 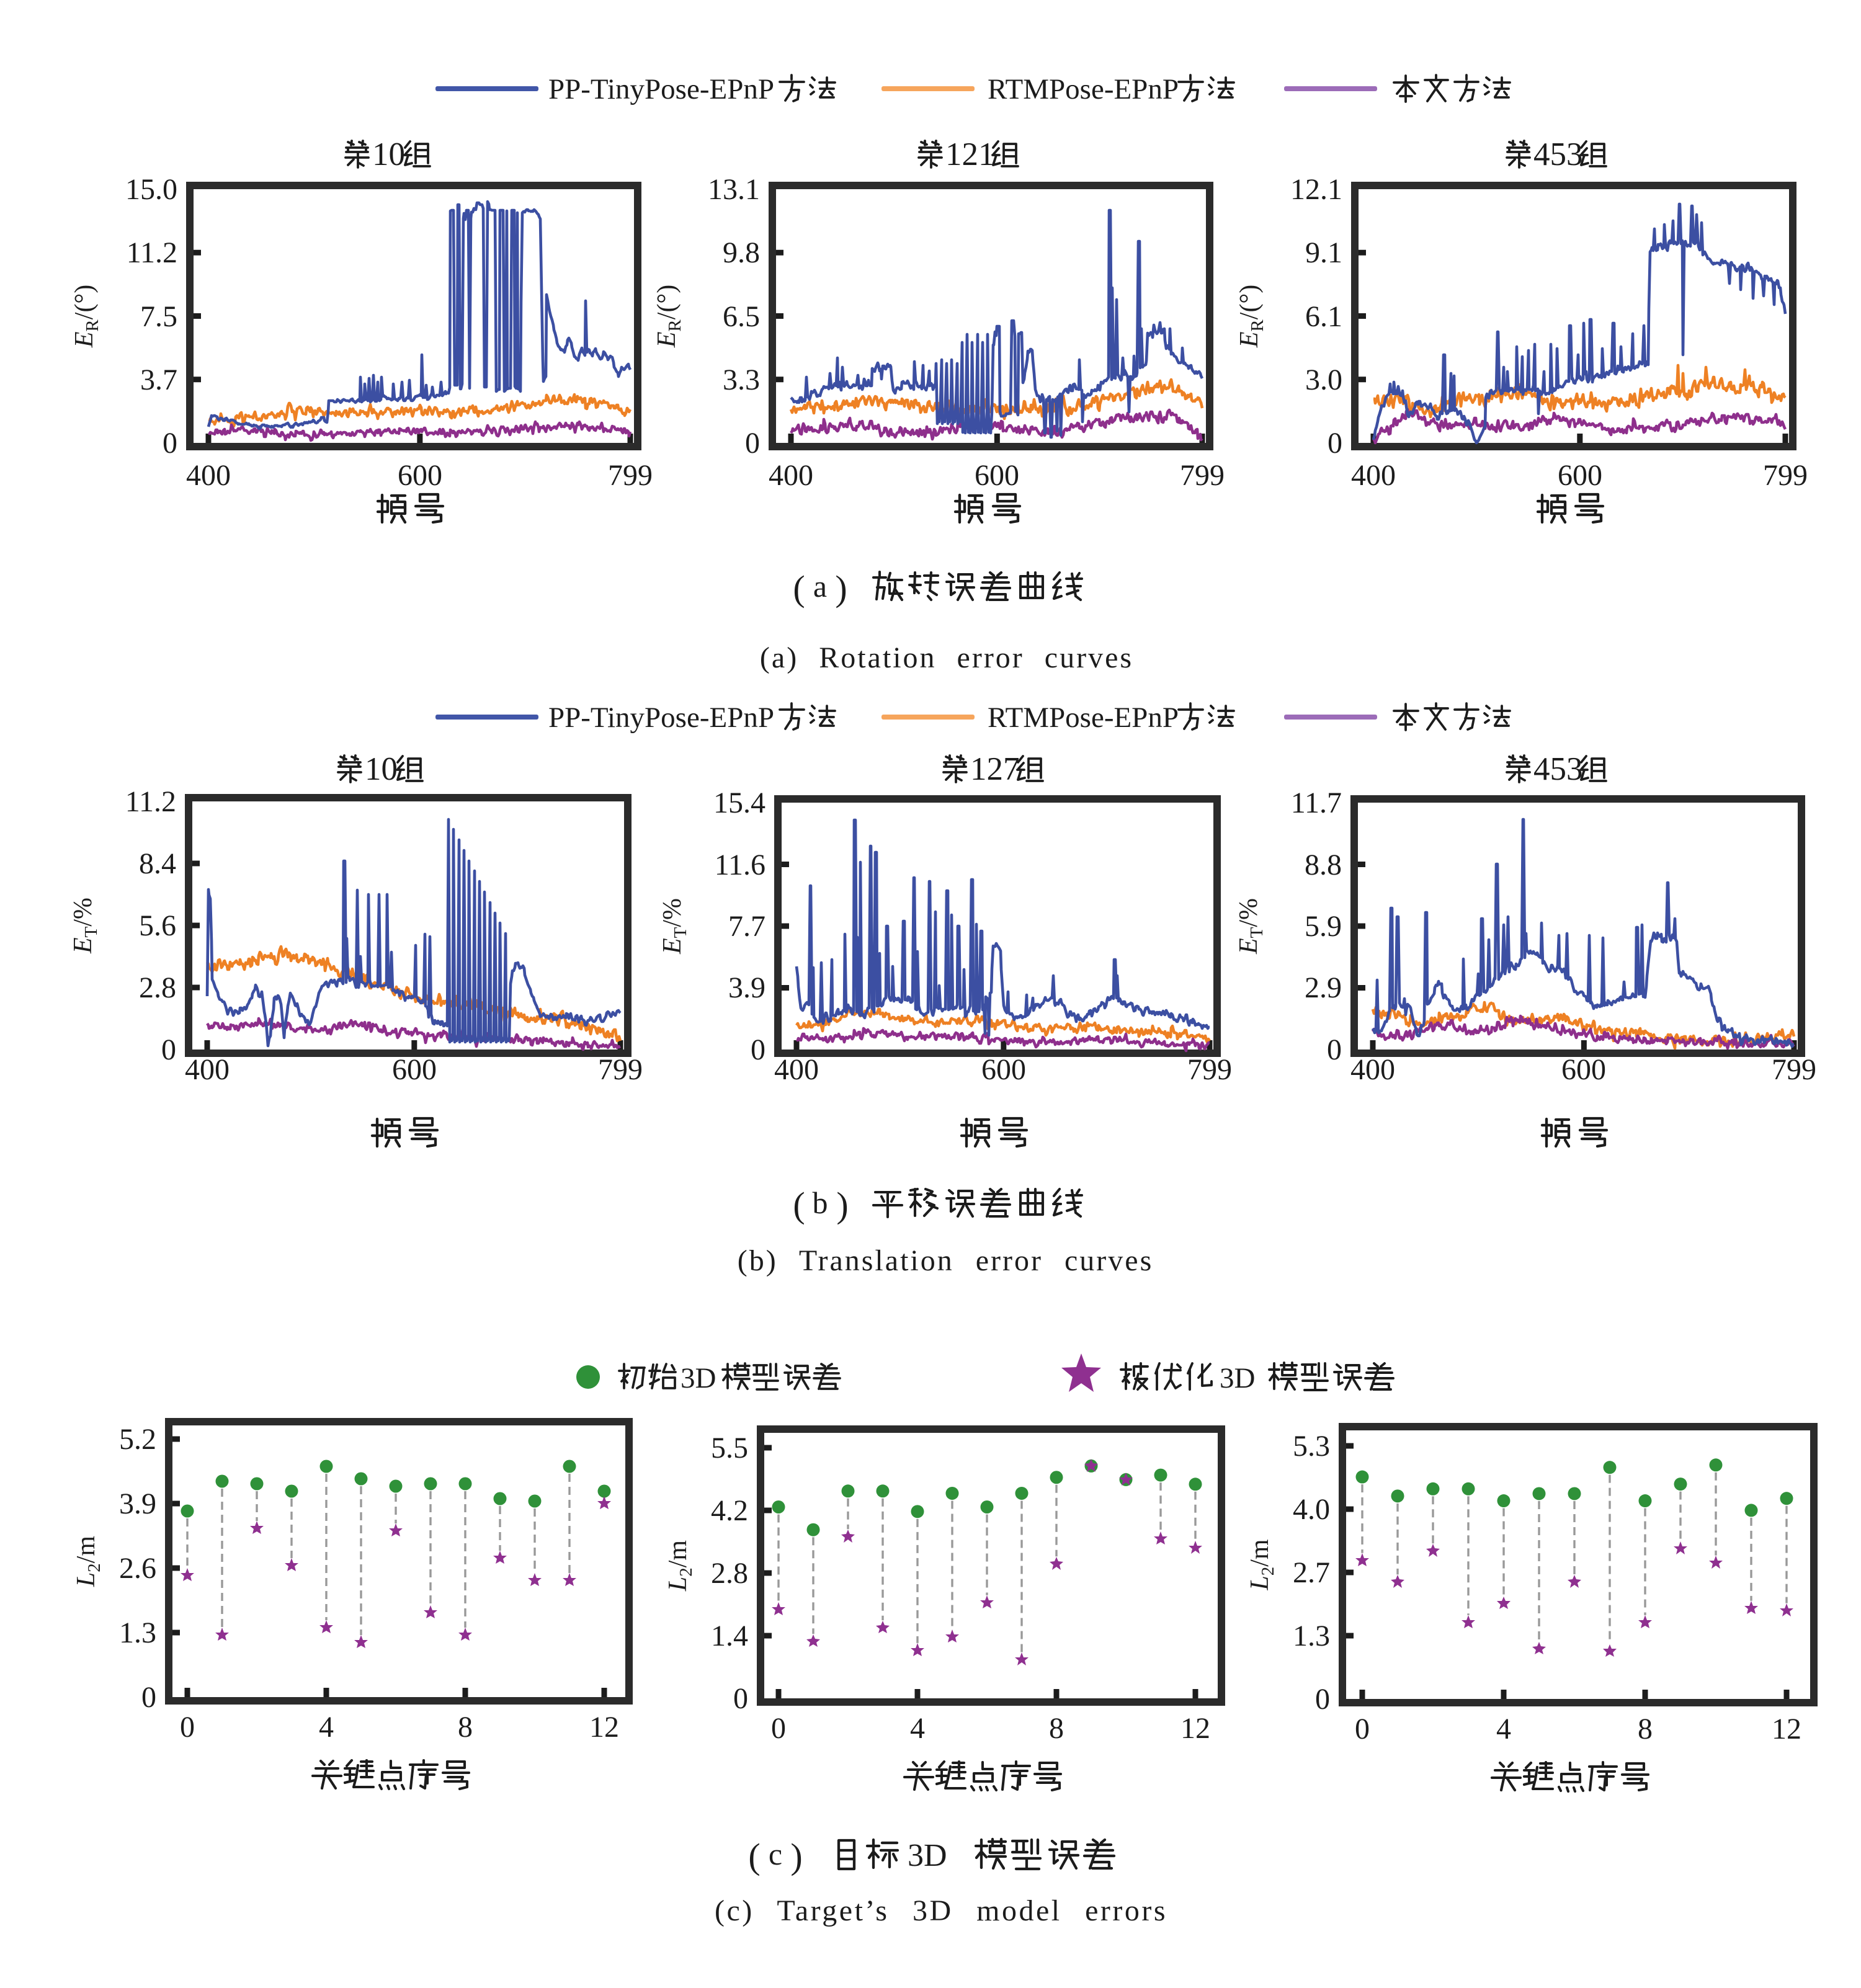 What do you see at coordinates (158, 379) in the screenshot?
I see `svg-text: 3.7` at bounding box center [158, 379].